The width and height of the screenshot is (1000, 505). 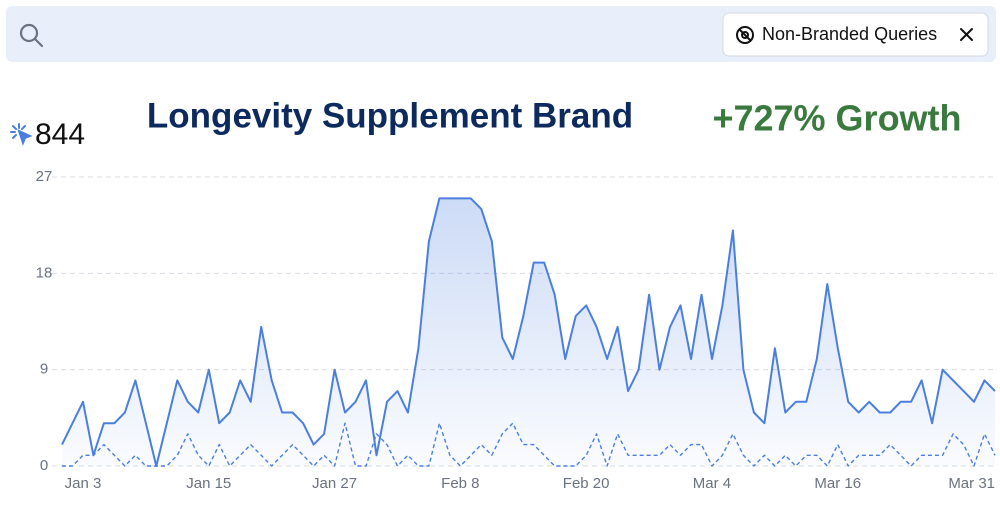 I want to click on filter-chip, so click(x=855, y=34).